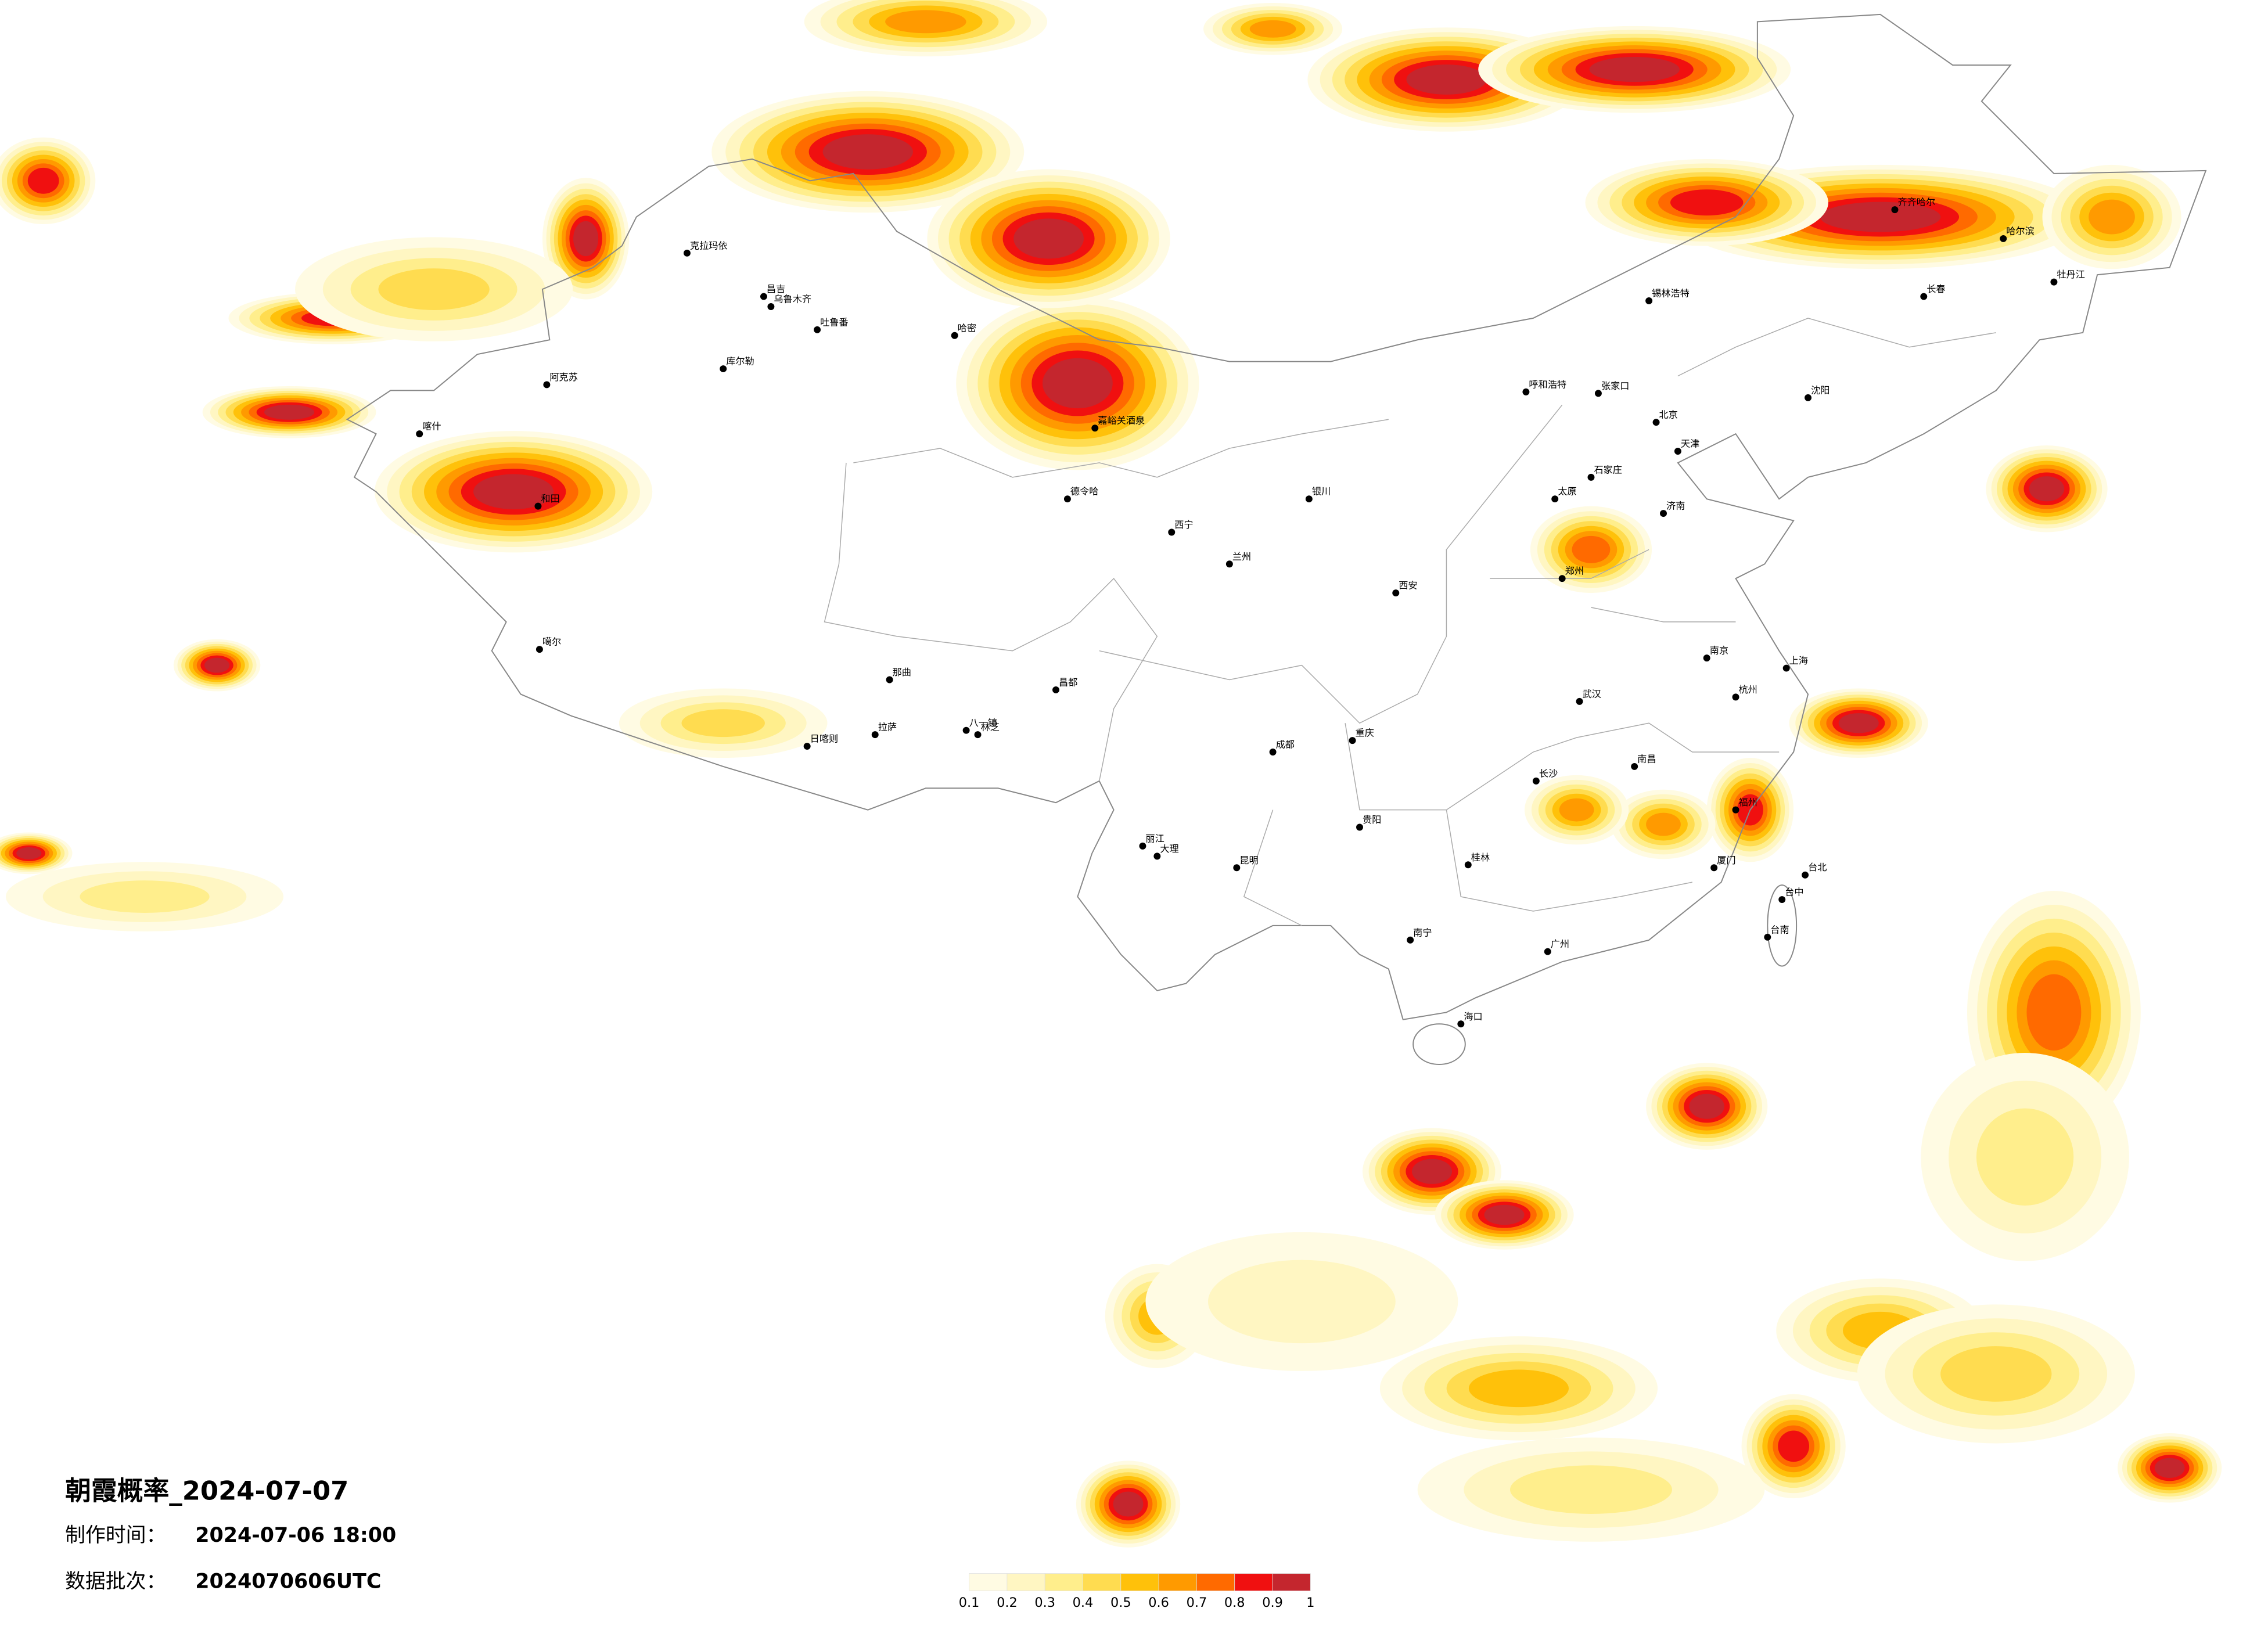 This screenshot has width=2268, height=1626. What do you see at coordinates (2071, 274) in the screenshot?
I see `city-label: 牡丹江` at bounding box center [2071, 274].